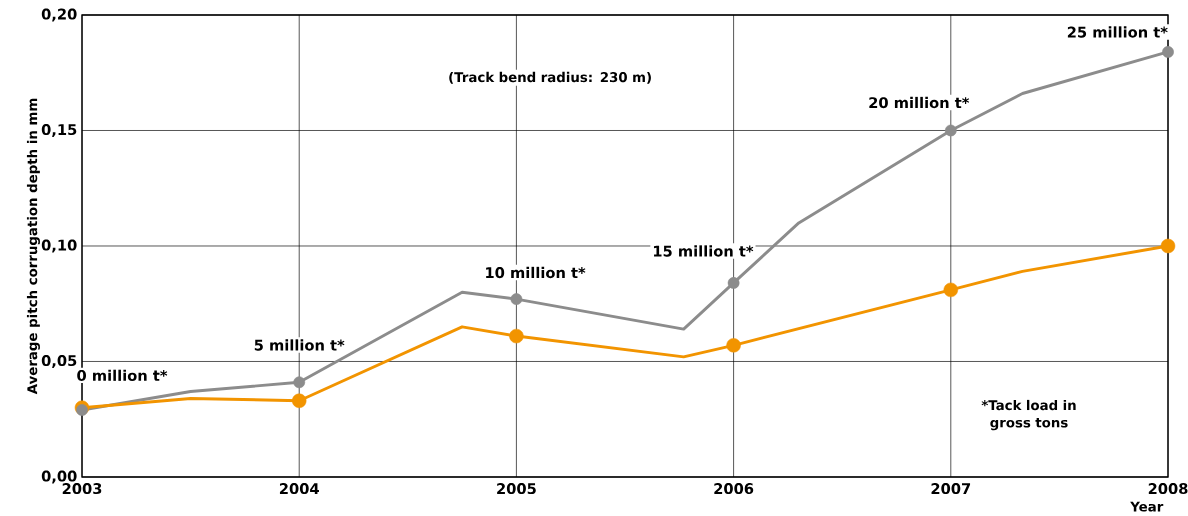  What do you see at coordinates (734, 489) in the screenshot?
I see `x-tick-label: 2006` at bounding box center [734, 489].